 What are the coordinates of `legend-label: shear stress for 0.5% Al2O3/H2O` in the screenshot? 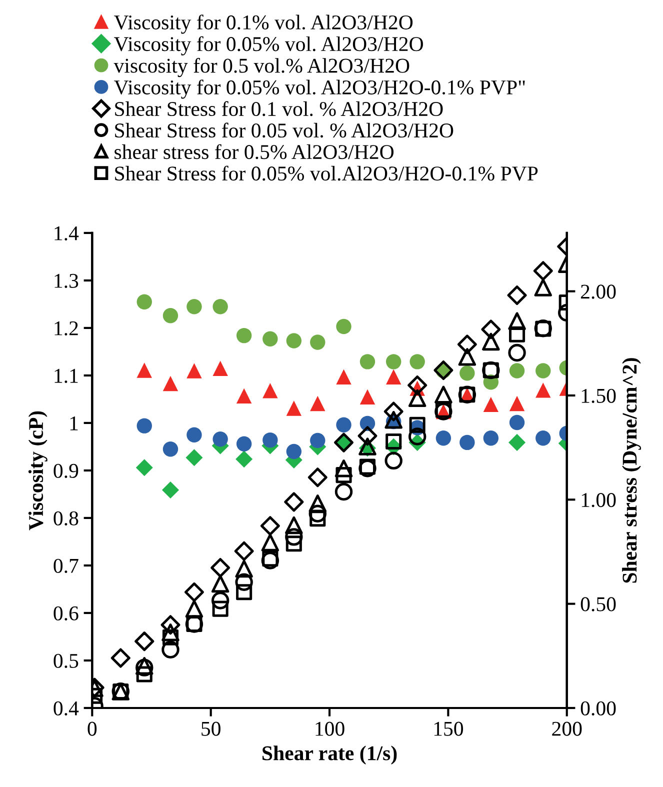 It's located at (254, 152).